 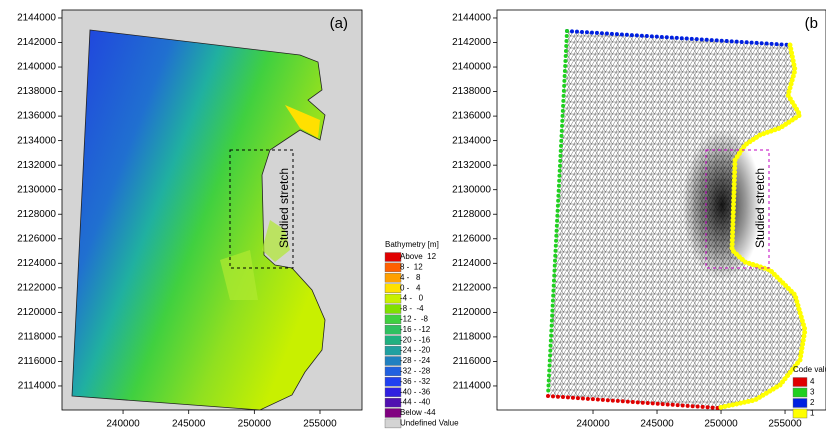 What do you see at coordinates (415, 391) in the screenshot?
I see `legend-label: -40 - -36` at bounding box center [415, 391].